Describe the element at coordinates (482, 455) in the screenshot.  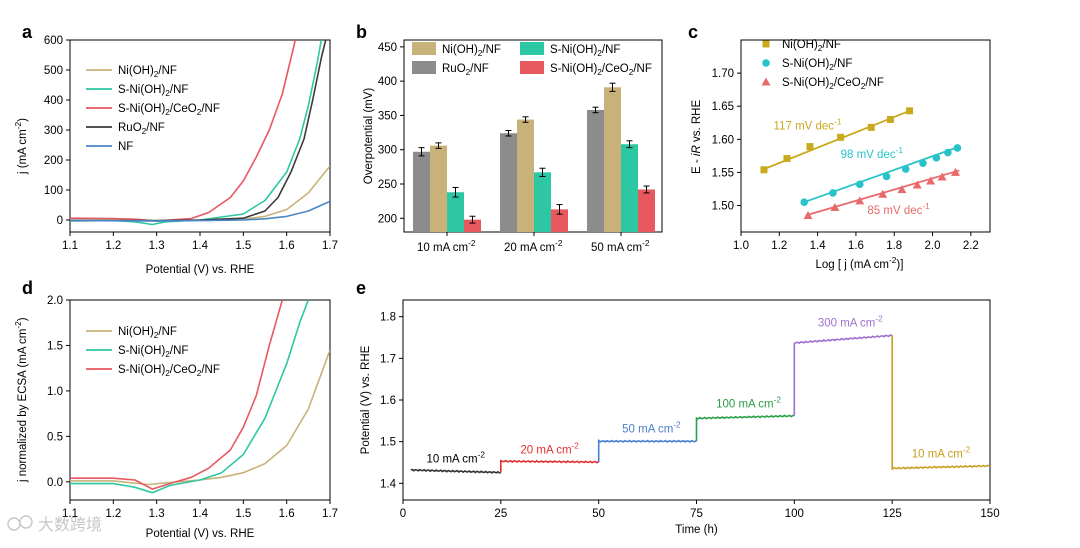
I see `segment-label-e_10a-part: -2` at that location.